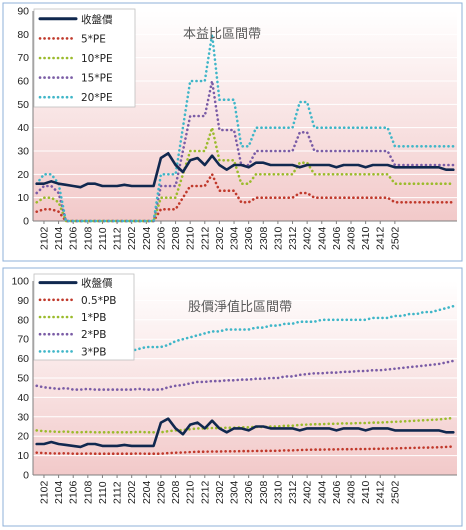  What do you see at coordinates (98, 301) in the screenshot?
I see `legend-label-1: 0.5*PB` at bounding box center [98, 301].